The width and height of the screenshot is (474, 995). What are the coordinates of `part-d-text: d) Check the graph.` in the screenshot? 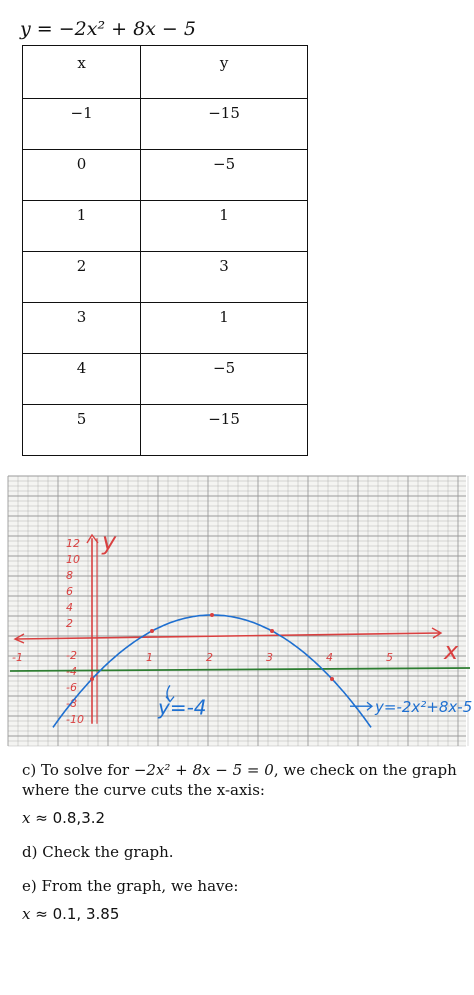 It's located at (98, 852).